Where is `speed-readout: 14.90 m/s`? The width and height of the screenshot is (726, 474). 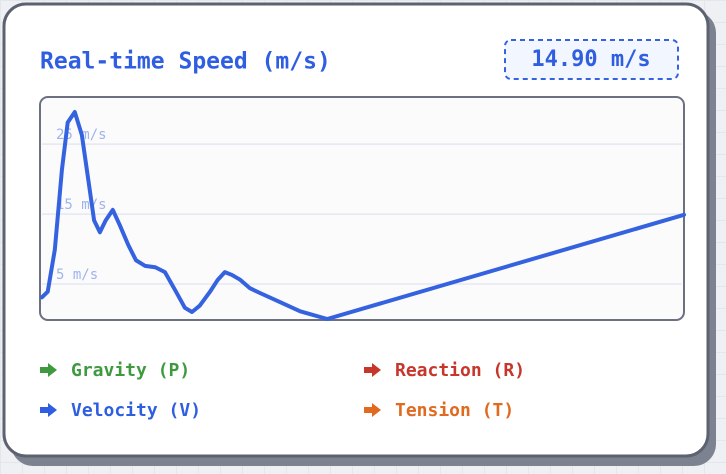 speed-readout: 14.90 m/s is located at coordinates (590, 59).